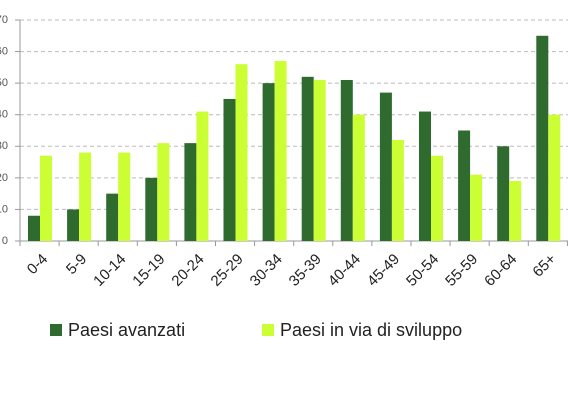  I want to click on x-tick-label: 50-54, so click(422, 270).